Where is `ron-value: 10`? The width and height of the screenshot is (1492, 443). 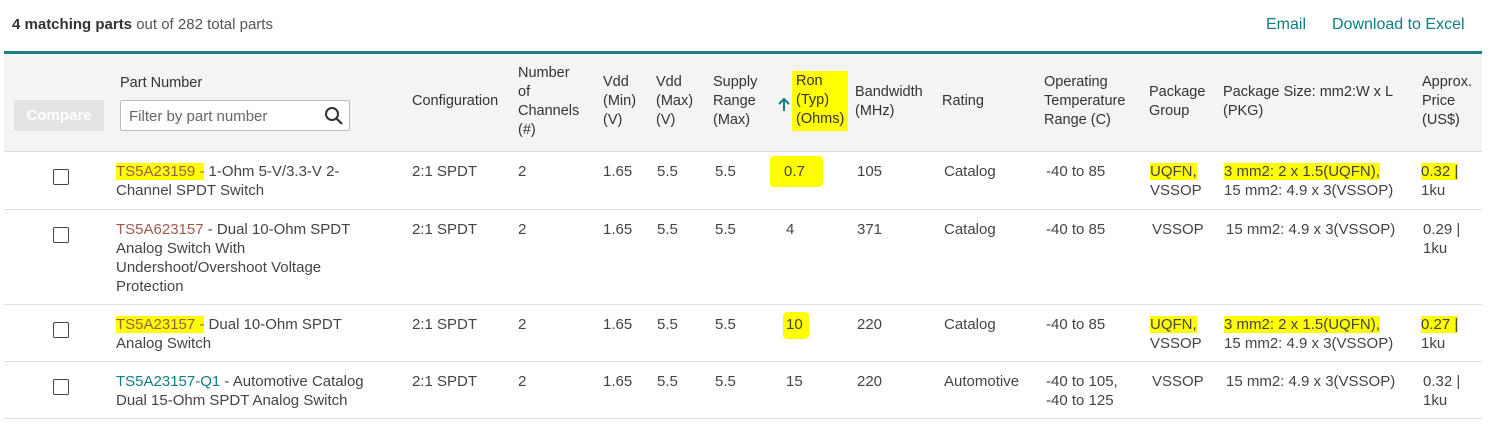 ron-value: 10 is located at coordinates (796, 325).